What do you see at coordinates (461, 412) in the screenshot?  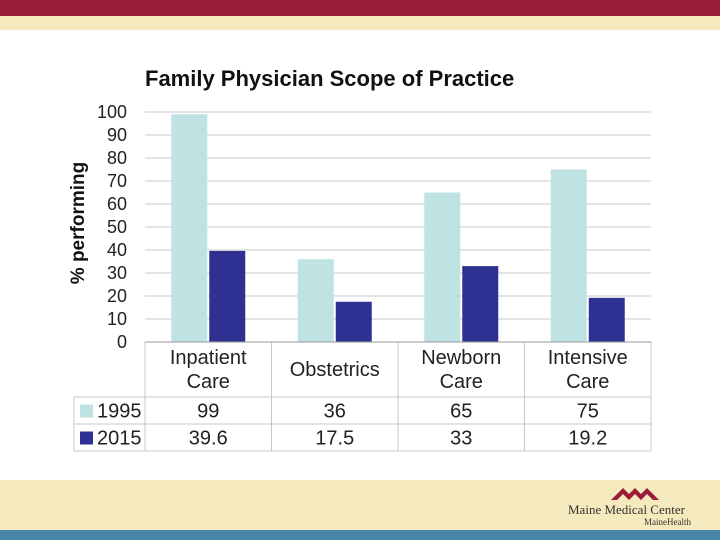 I see `data-value-1995-2: 65` at bounding box center [461, 412].